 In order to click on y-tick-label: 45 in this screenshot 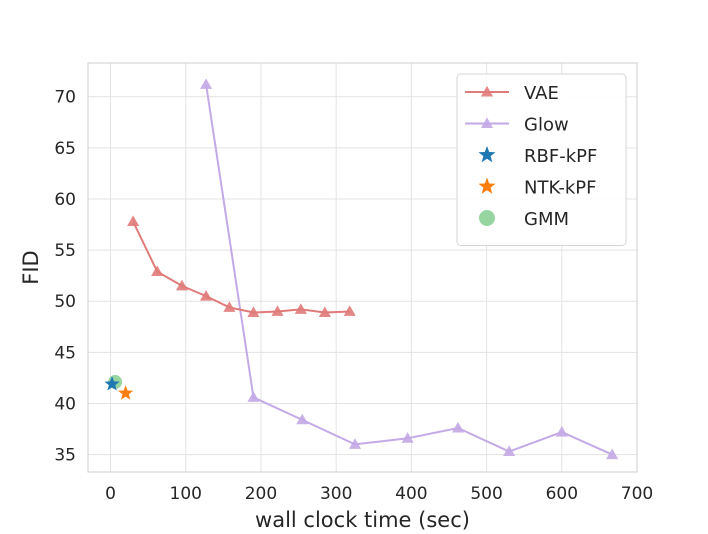, I will do `click(65, 353)`.